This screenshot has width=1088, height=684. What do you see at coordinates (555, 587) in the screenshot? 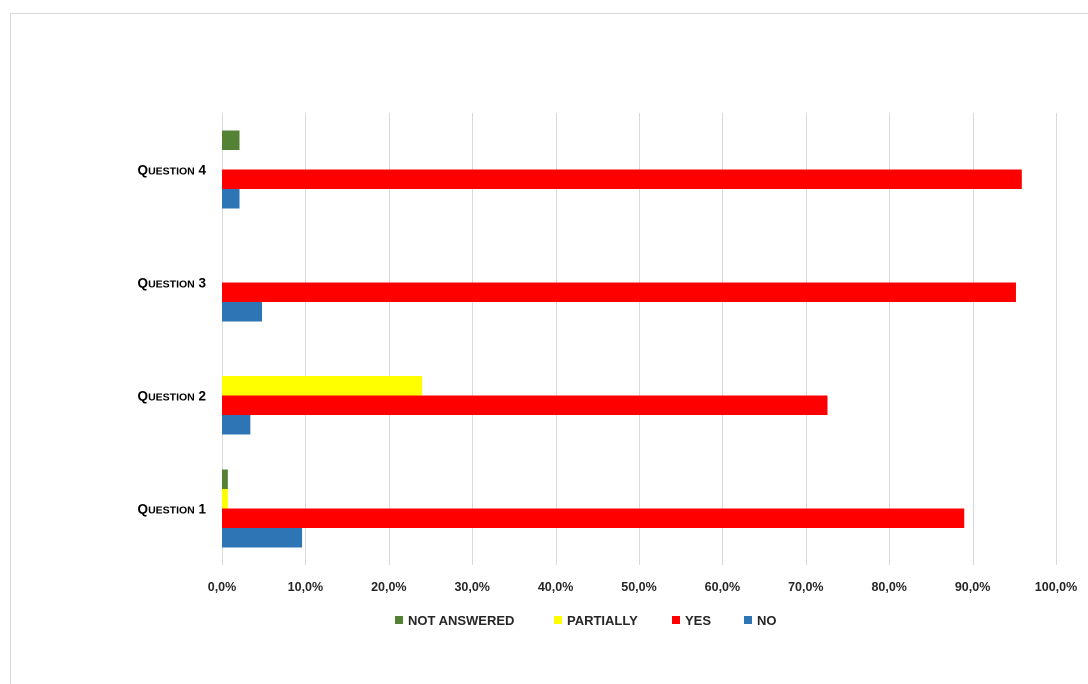
I see `x-tick-label: 40,0%` at bounding box center [555, 587].